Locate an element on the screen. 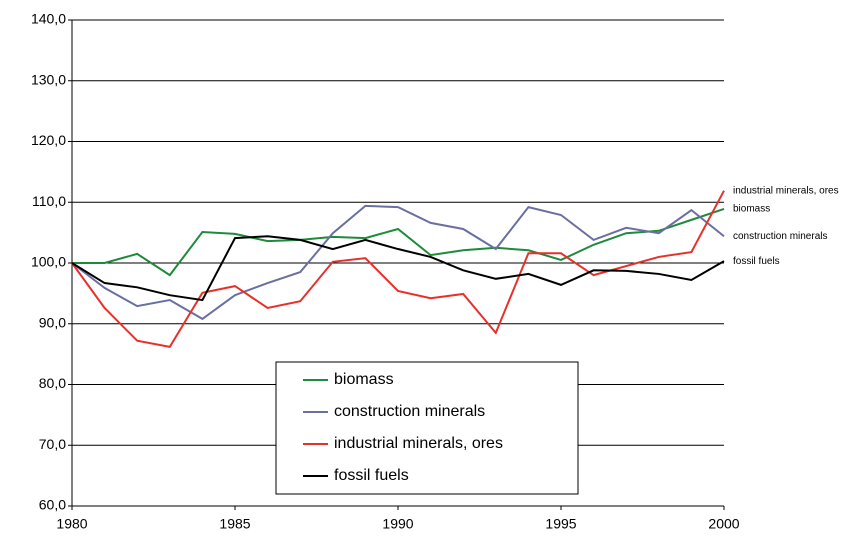  y-tick-label: 130,0 is located at coordinates (48, 79).